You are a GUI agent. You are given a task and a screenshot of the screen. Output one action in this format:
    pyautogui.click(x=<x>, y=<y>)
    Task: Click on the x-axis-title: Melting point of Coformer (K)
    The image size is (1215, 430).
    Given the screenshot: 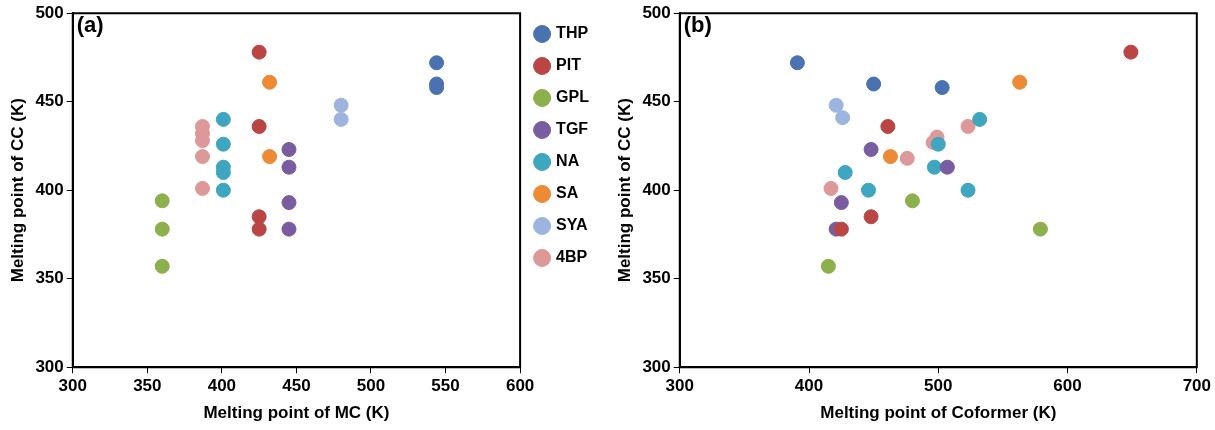 What is the action you would take?
    pyautogui.click(x=938, y=413)
    